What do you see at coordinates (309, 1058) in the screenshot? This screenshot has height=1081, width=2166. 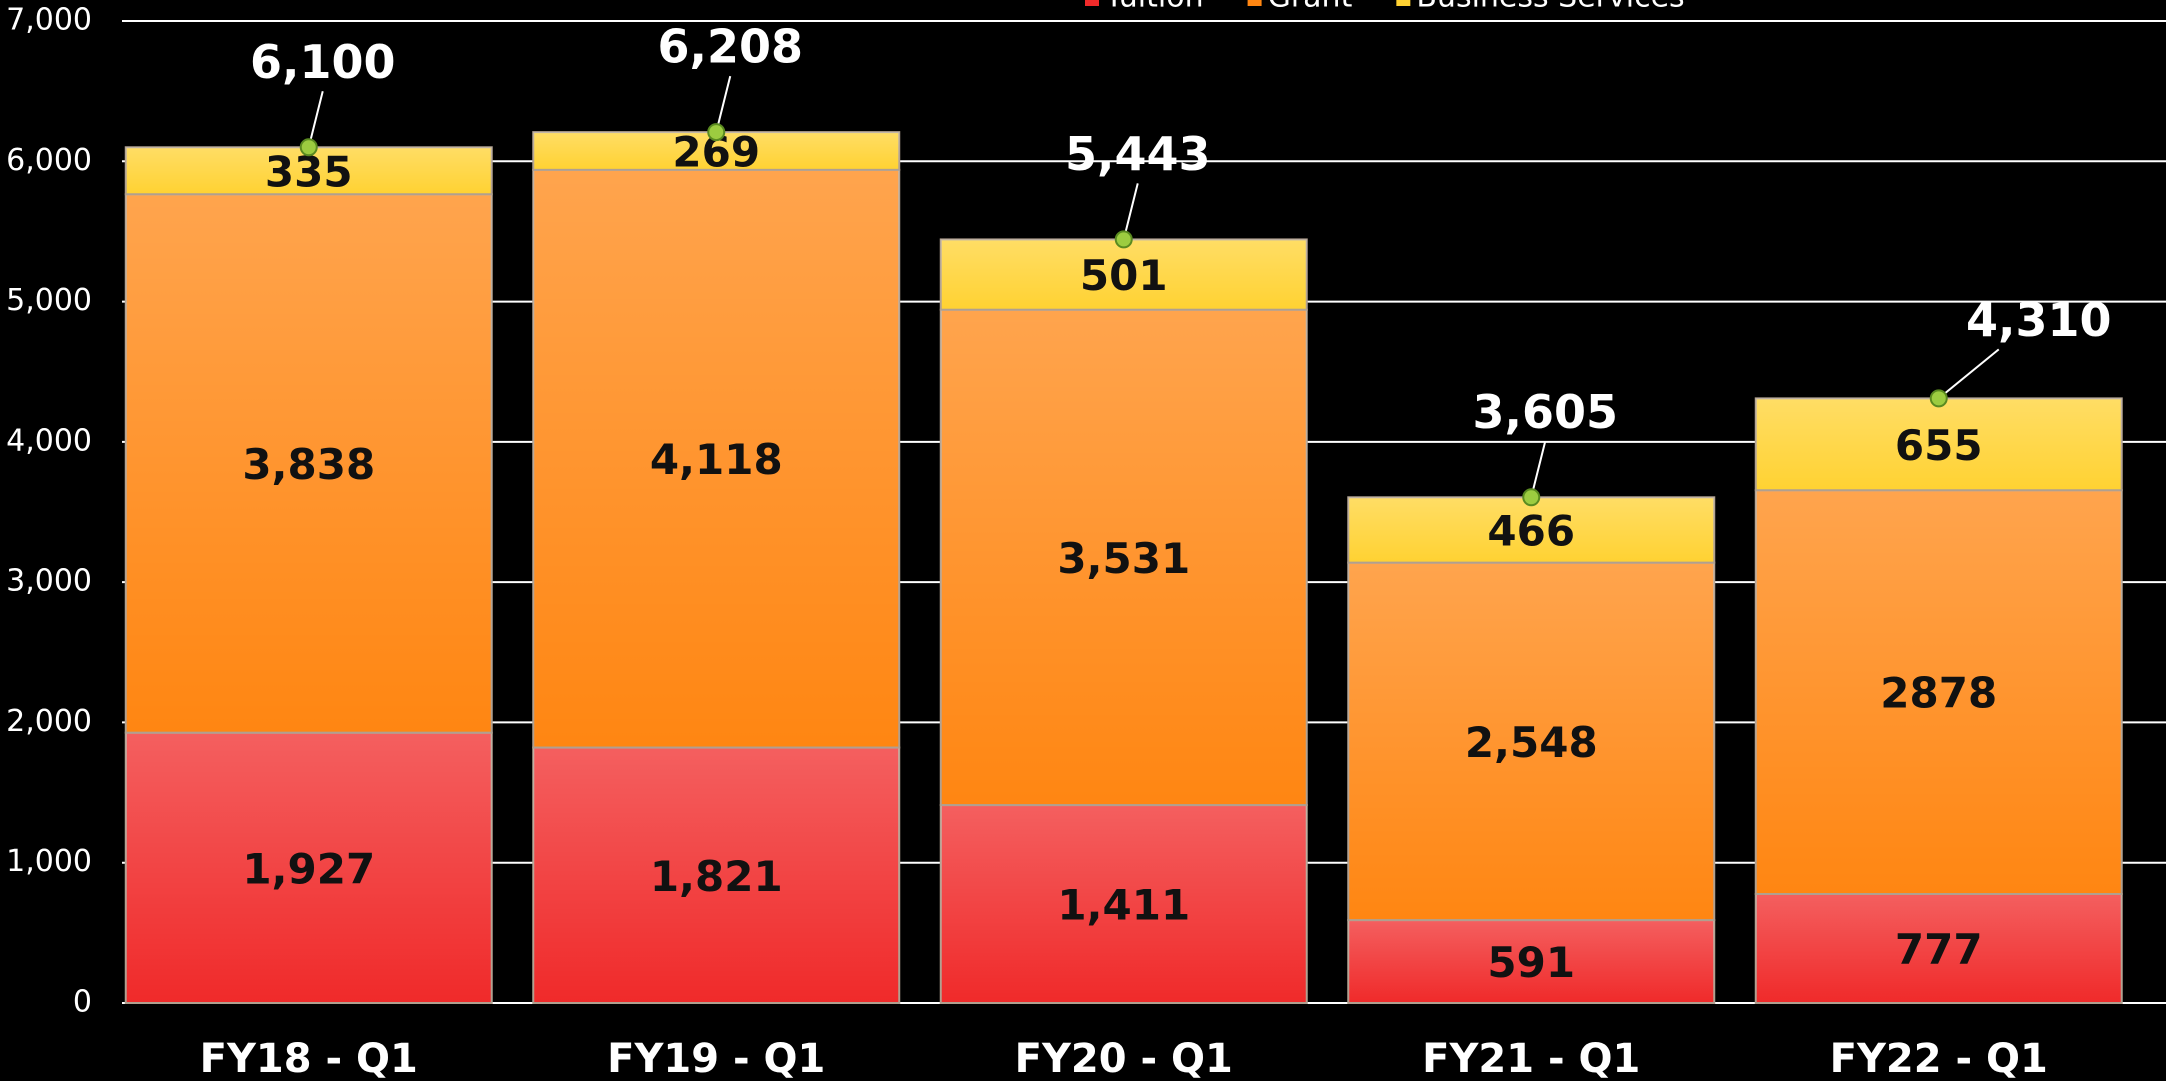 I see `x-tick-label: FY18 - Q1` at bounding box center [309, 1058].